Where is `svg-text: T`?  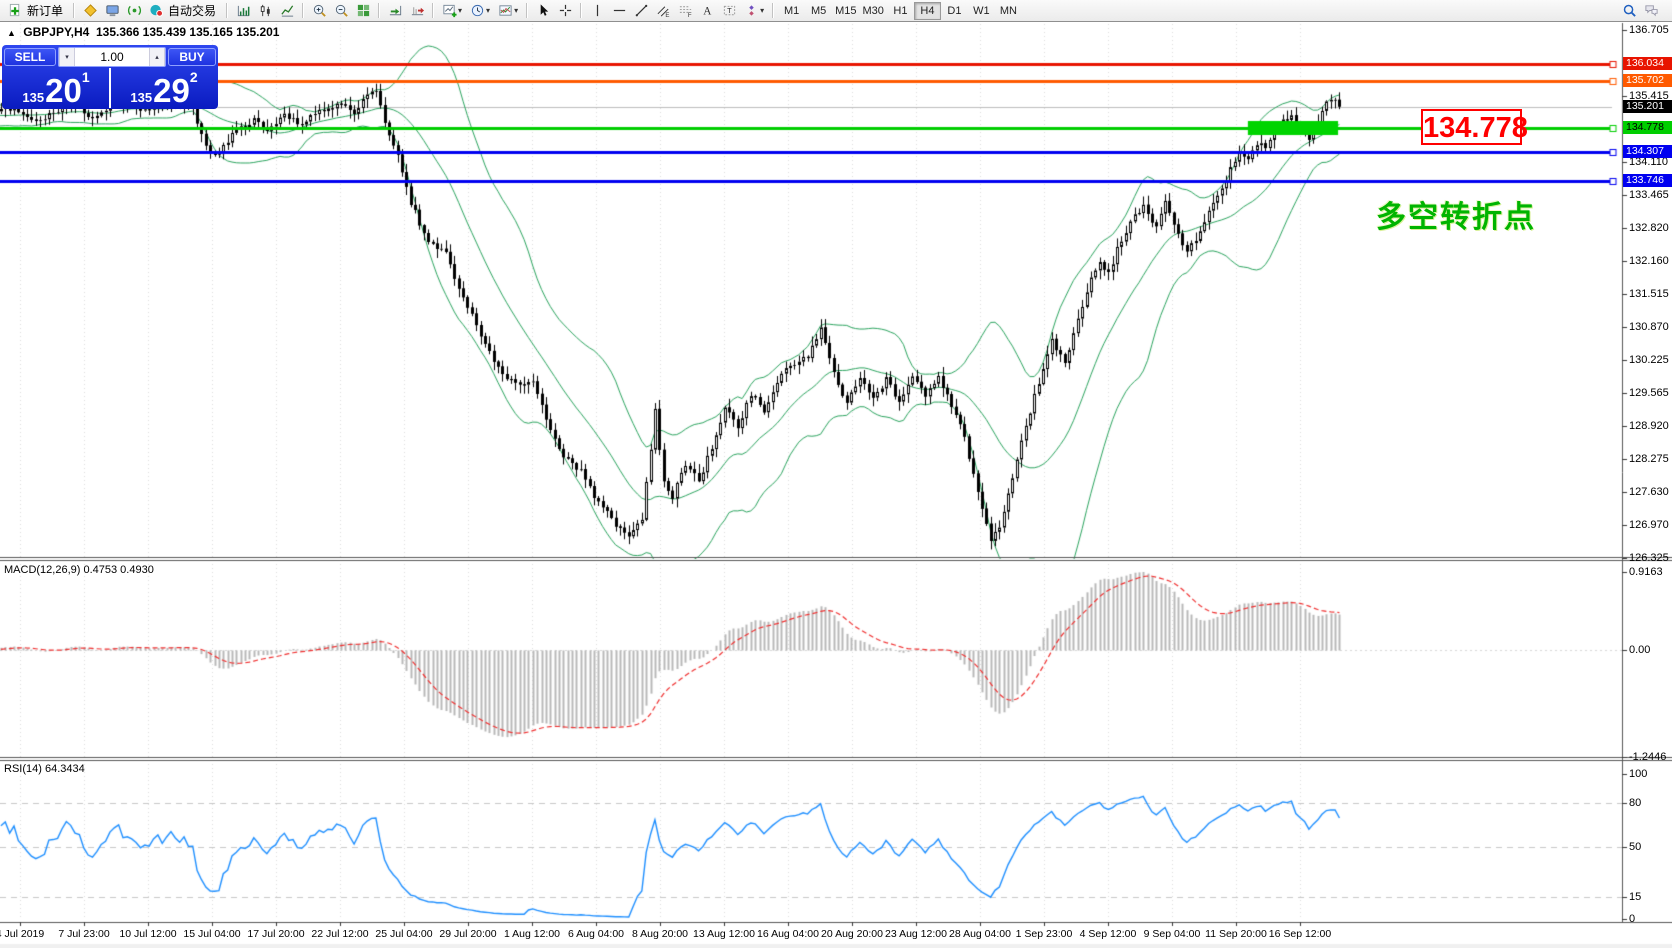 svg-text: T is located at coordinates (729, 10).